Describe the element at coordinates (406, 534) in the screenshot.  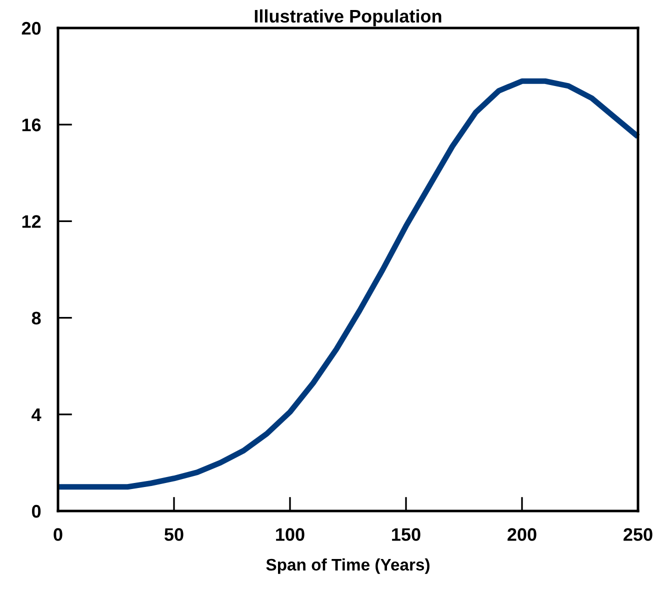
I see `x-tick-label: 150` at that location.